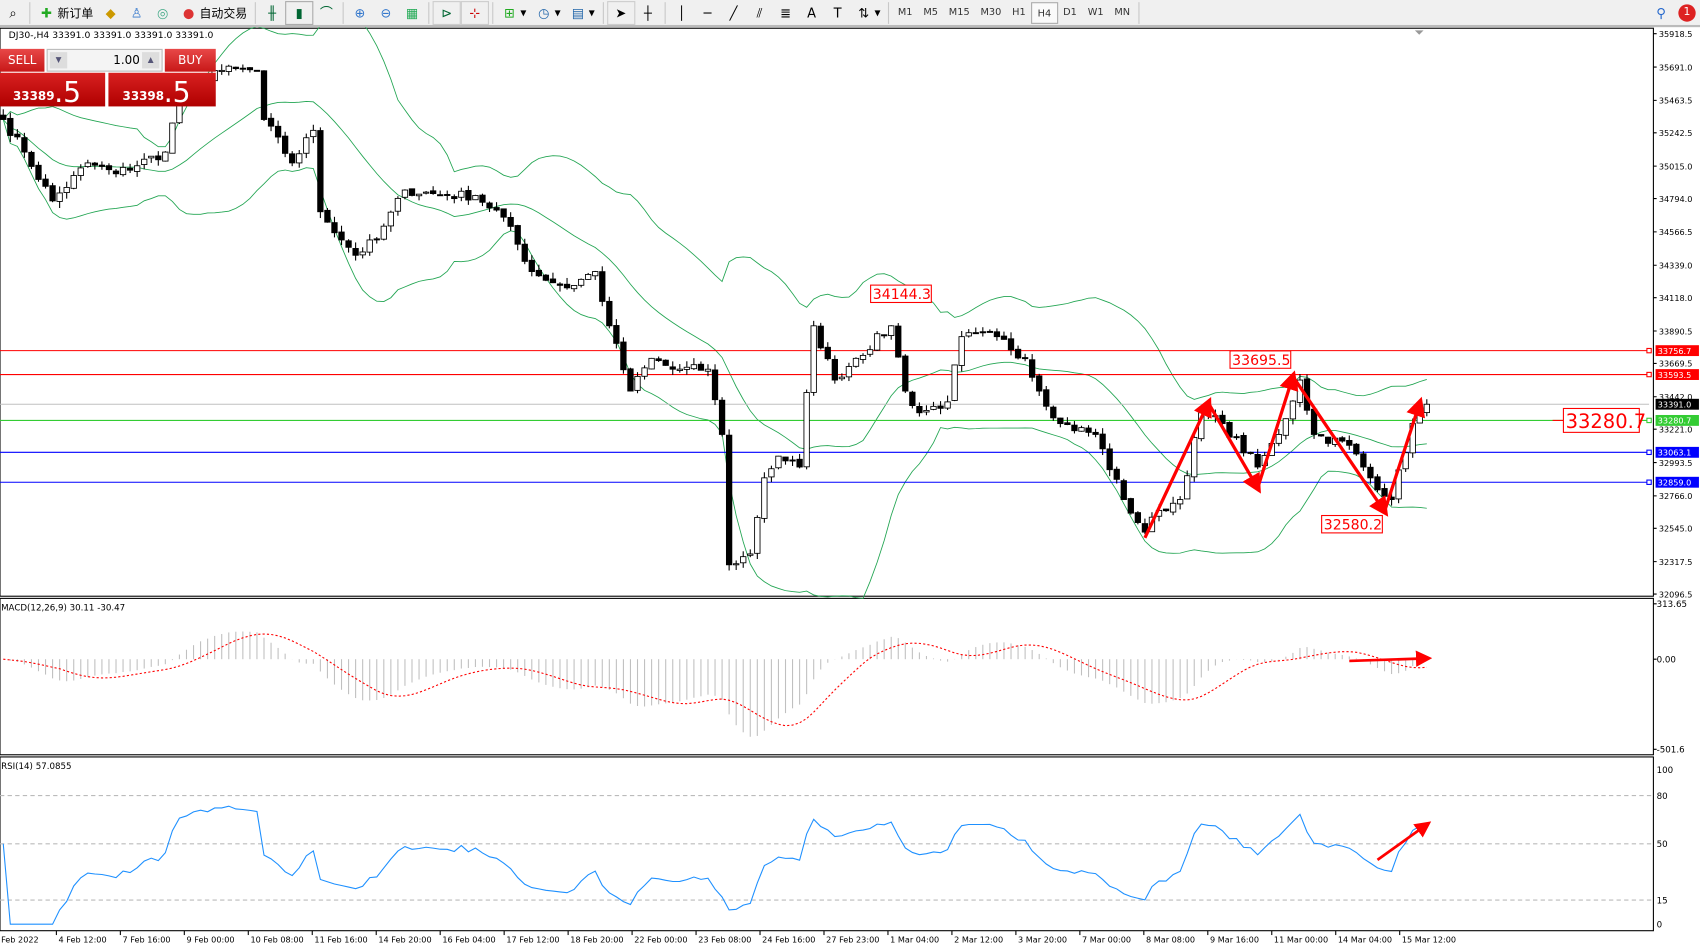  Describe the element at coordinates (514, 13) in the screenshot. I see `indicators-button: ⊞ ▾` at that location.